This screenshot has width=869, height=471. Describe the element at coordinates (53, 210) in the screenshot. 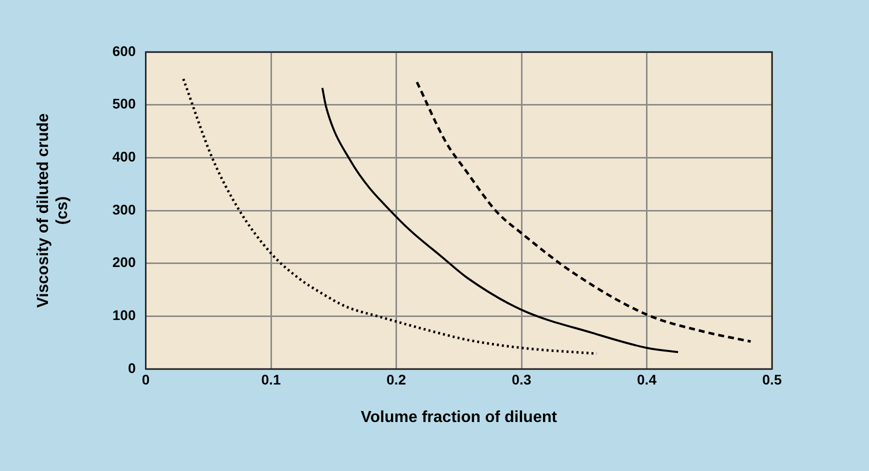

I see `y-axis-title: Viscosity of diluted crude (cs)` at that location.